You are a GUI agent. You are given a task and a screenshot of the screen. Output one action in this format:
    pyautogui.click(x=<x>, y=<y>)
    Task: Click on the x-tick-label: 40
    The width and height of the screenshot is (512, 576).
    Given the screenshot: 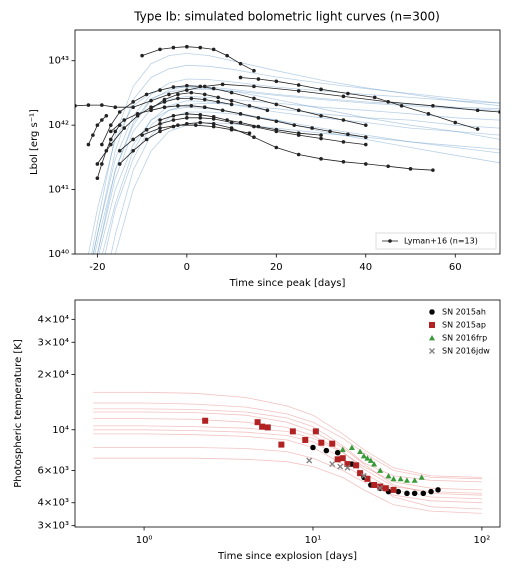 What is the action you would take?
    pyautogui.click(x=365, y=267)
    